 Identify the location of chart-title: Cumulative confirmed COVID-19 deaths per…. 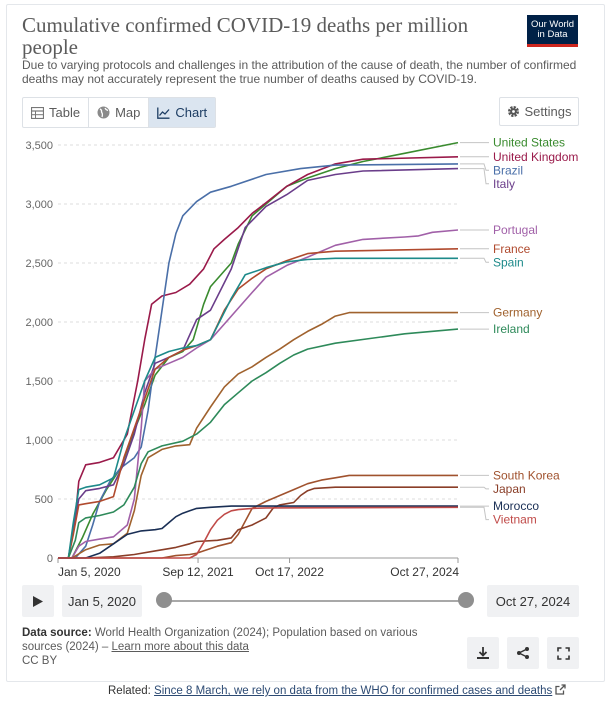
(245, 36).